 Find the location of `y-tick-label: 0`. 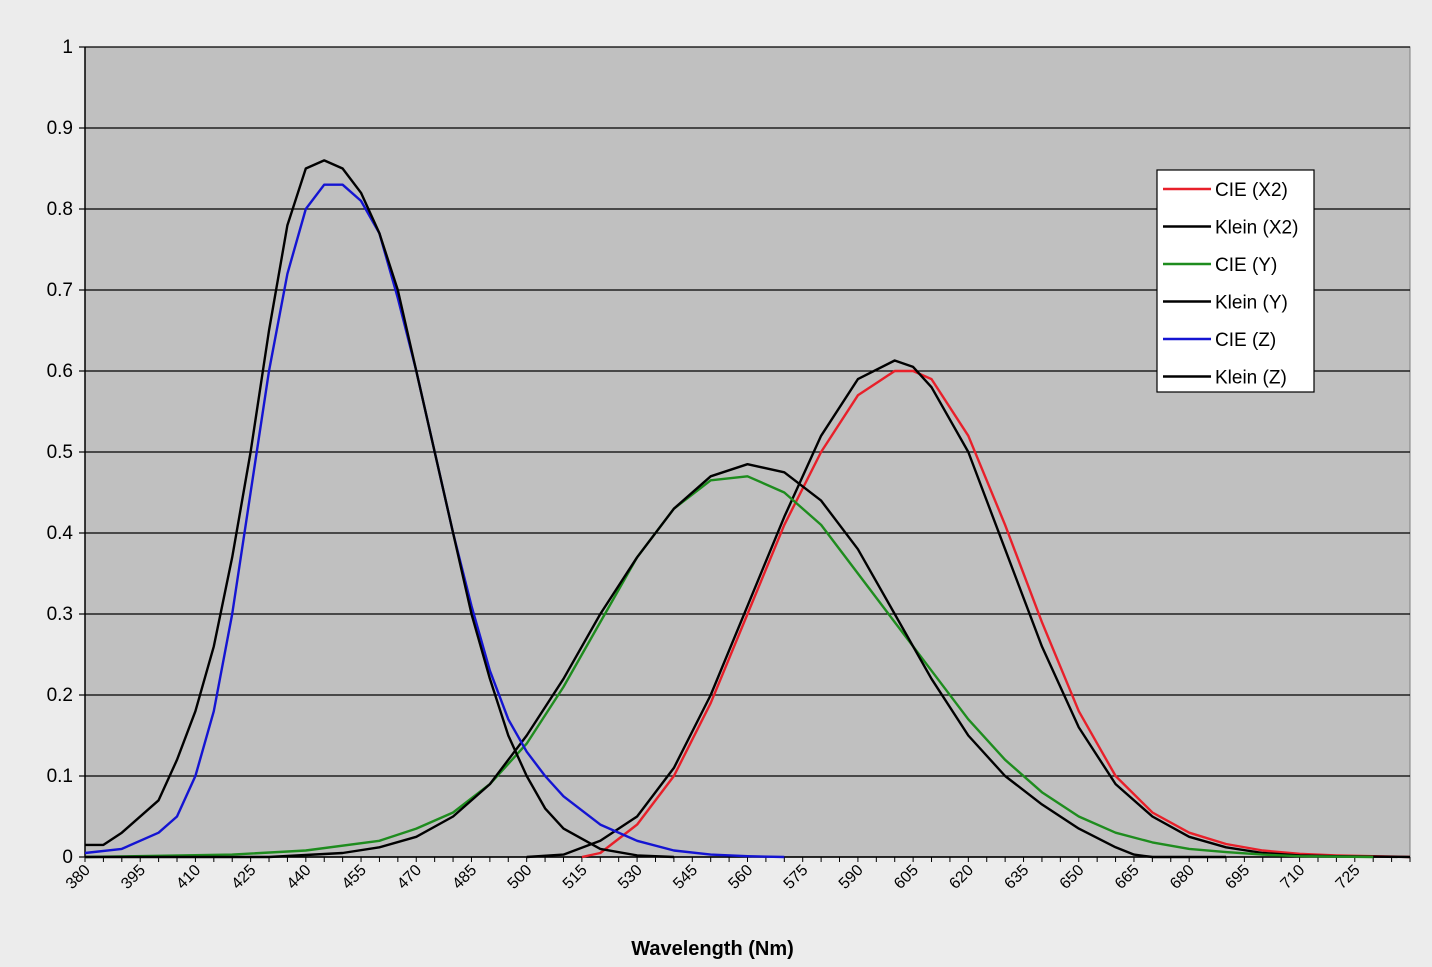

y-tick-label: 0 is located at coordinates (67, 857).